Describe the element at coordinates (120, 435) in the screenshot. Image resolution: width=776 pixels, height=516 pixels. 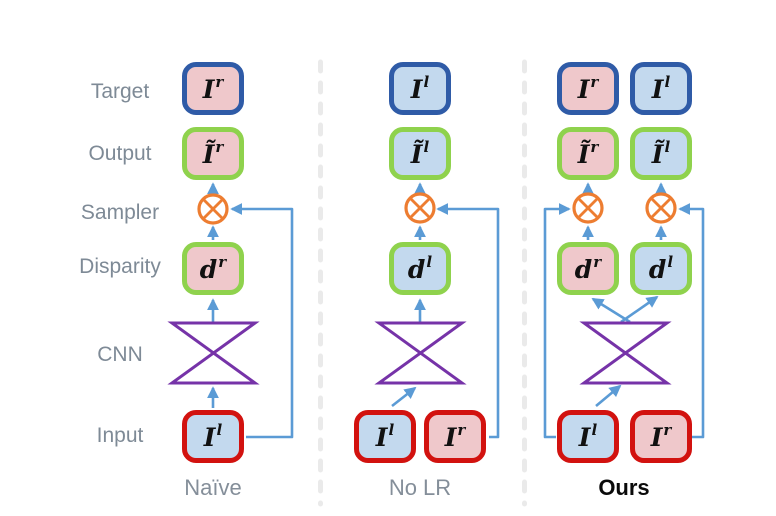
I see `row-label-input: Input` at that location.